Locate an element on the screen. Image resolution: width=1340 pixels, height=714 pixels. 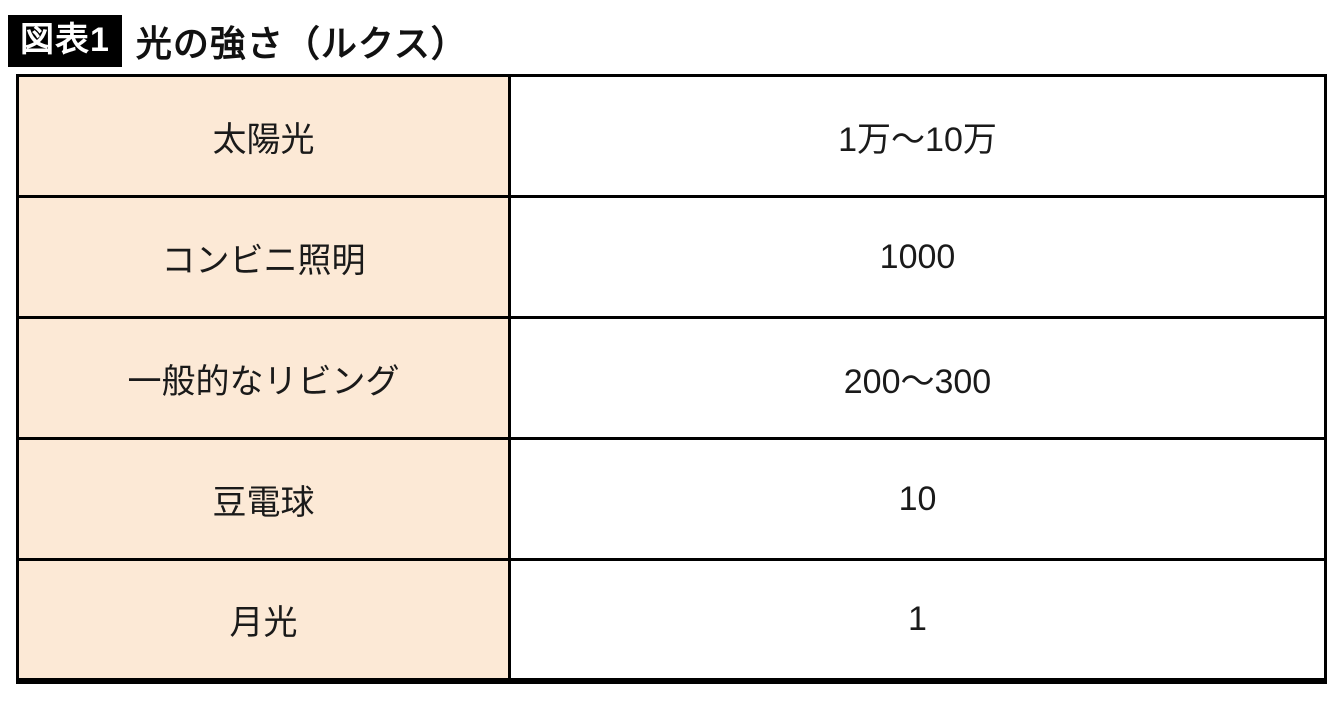
row-label-moonlight: 月光 is located at coordinates (263, 621).